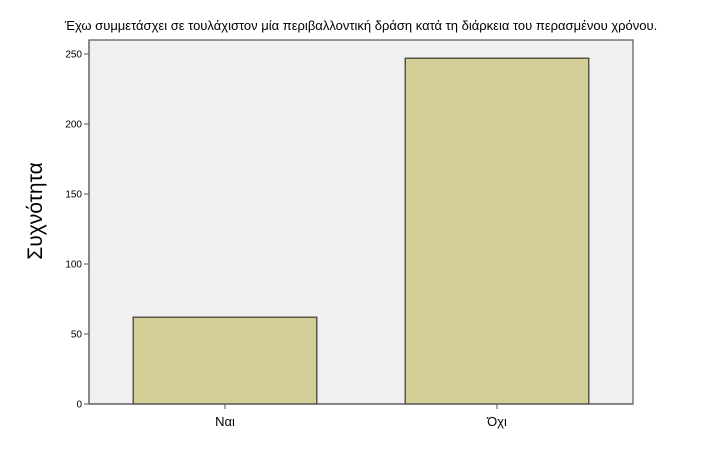 The width and height of the screenshot is (725, 474). What do you see at coordinates (35, 210) in the screenshot?
I see `y-axis-label: Συχνότητα` at bounding box center [35, 210].